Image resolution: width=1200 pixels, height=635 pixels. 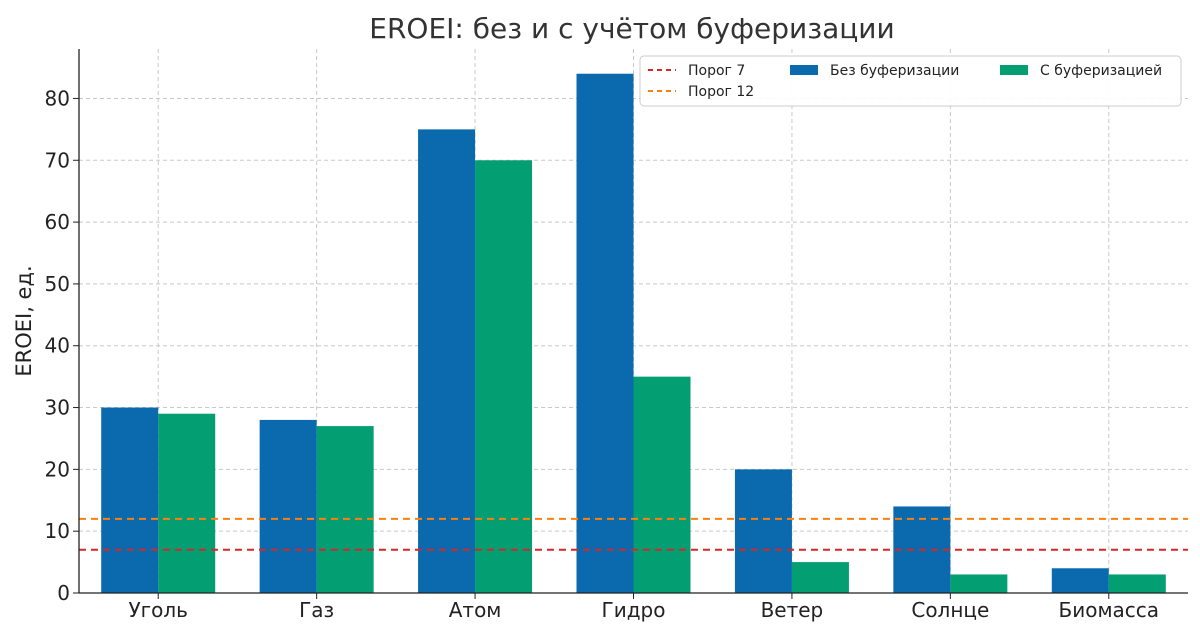 I want to click on x-tick-label: Ветер, so click(x=792, y=610).